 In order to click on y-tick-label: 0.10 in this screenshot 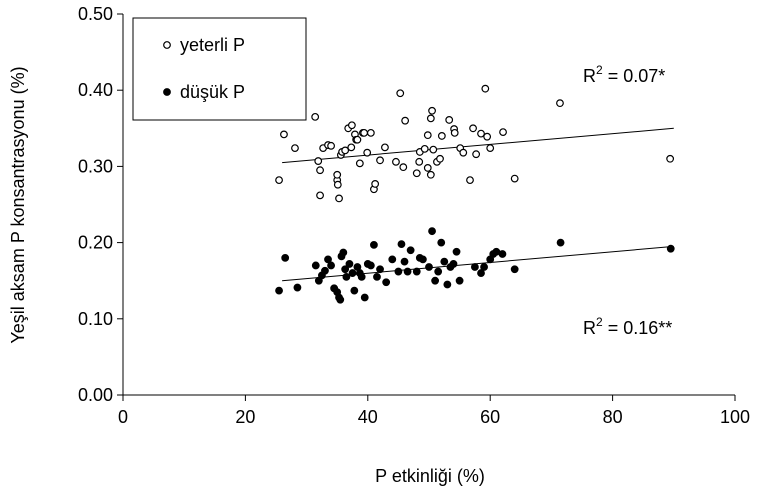, I will do `click(95, 319)`.